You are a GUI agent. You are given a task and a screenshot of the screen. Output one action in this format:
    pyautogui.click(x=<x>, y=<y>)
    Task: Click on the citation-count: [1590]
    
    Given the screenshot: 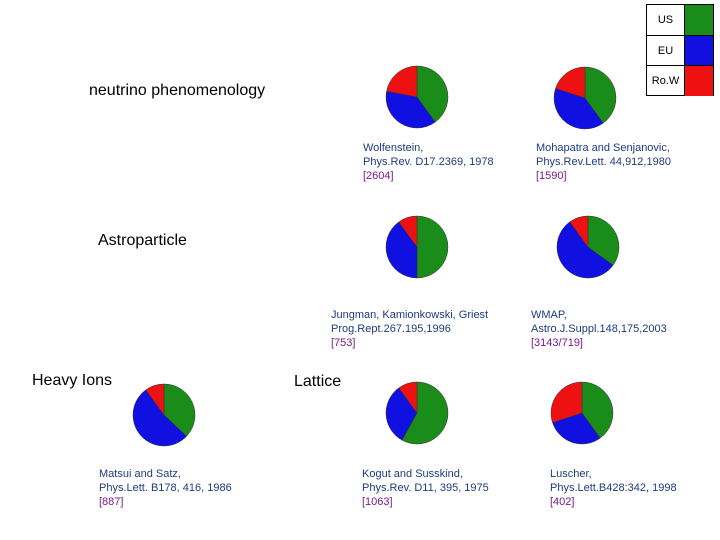 What is the action you would take?
    pyautogui.click(x=551, y=176)
    